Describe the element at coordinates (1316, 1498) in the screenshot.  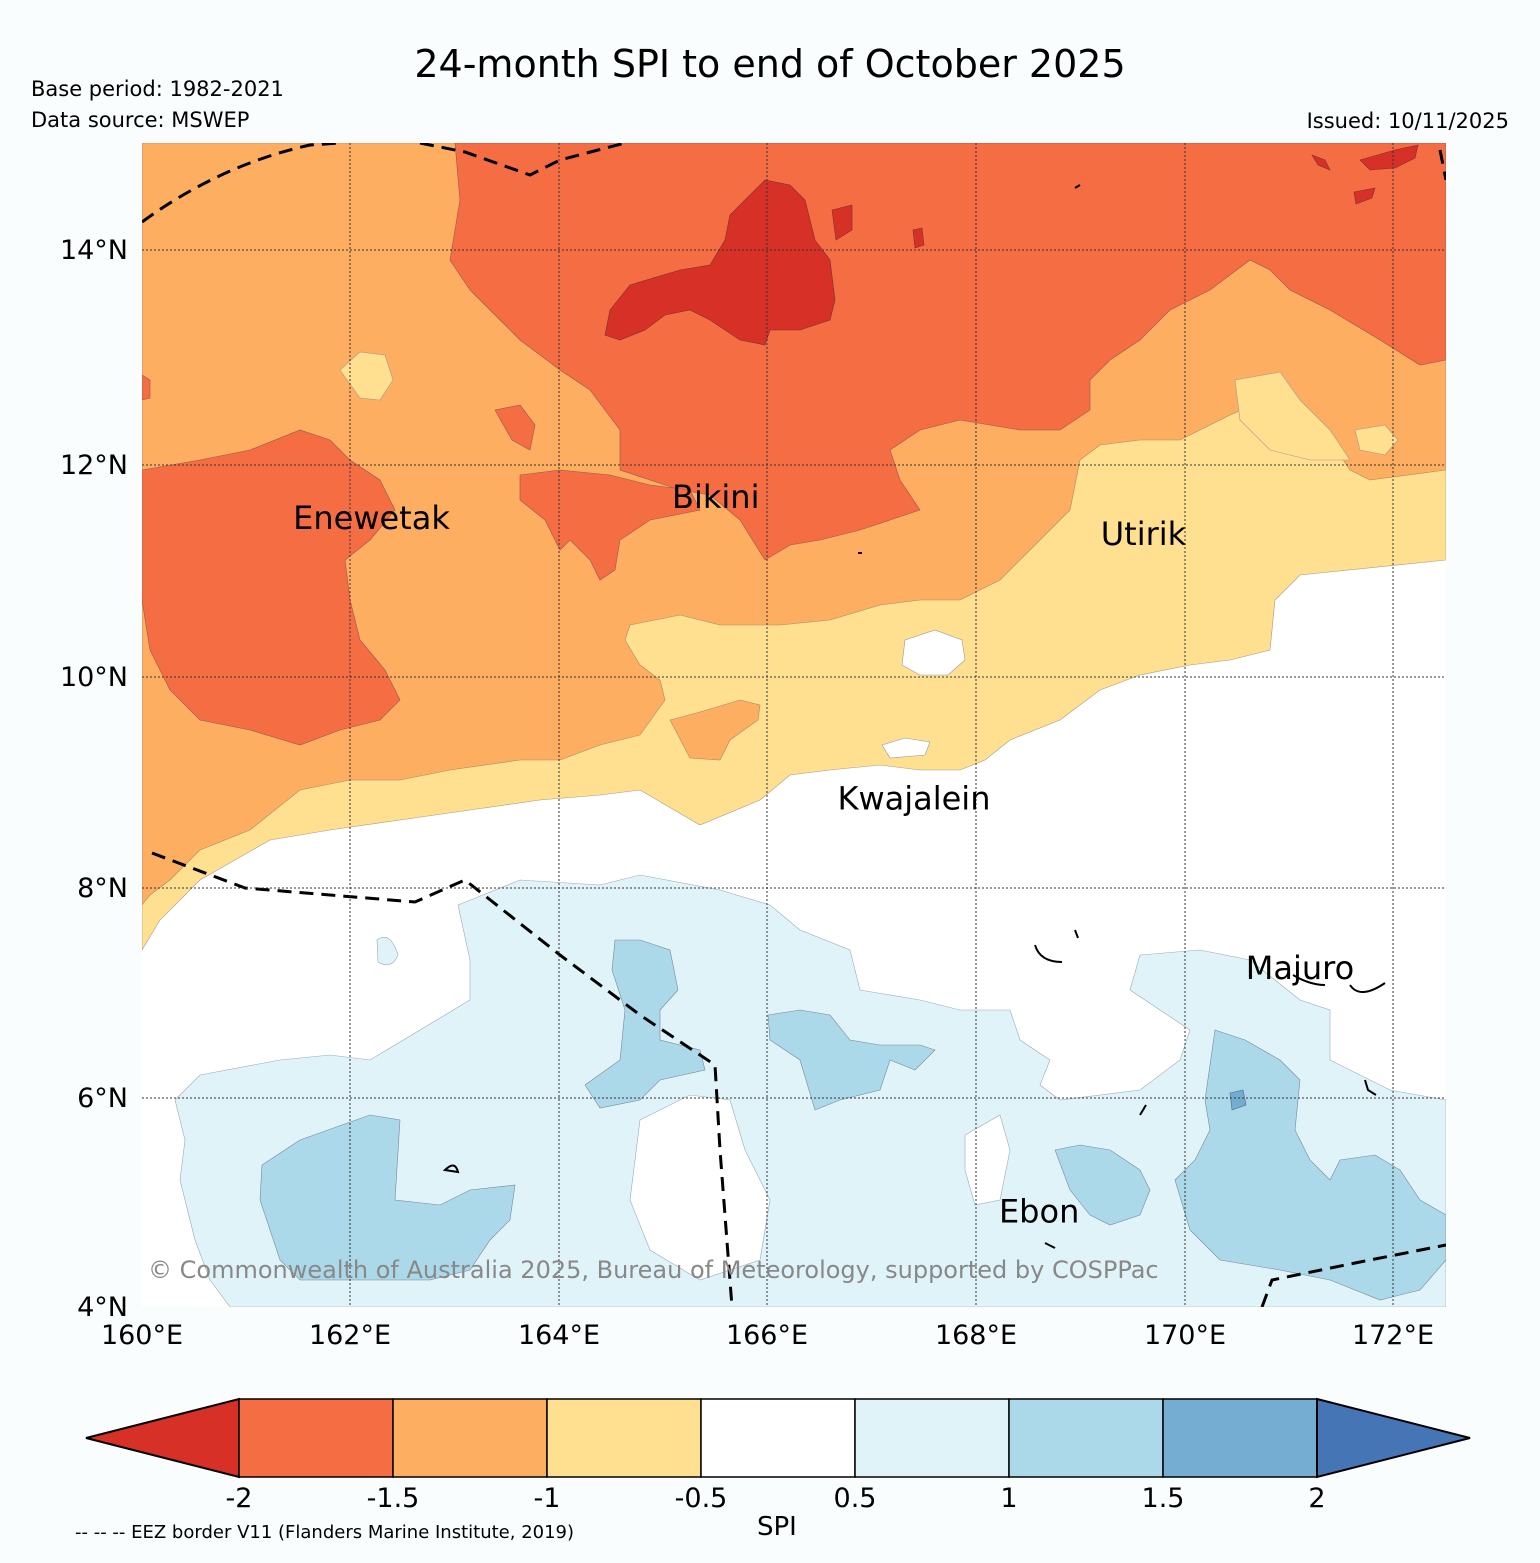
I see `colorbar-tick-label: 2` at that location.